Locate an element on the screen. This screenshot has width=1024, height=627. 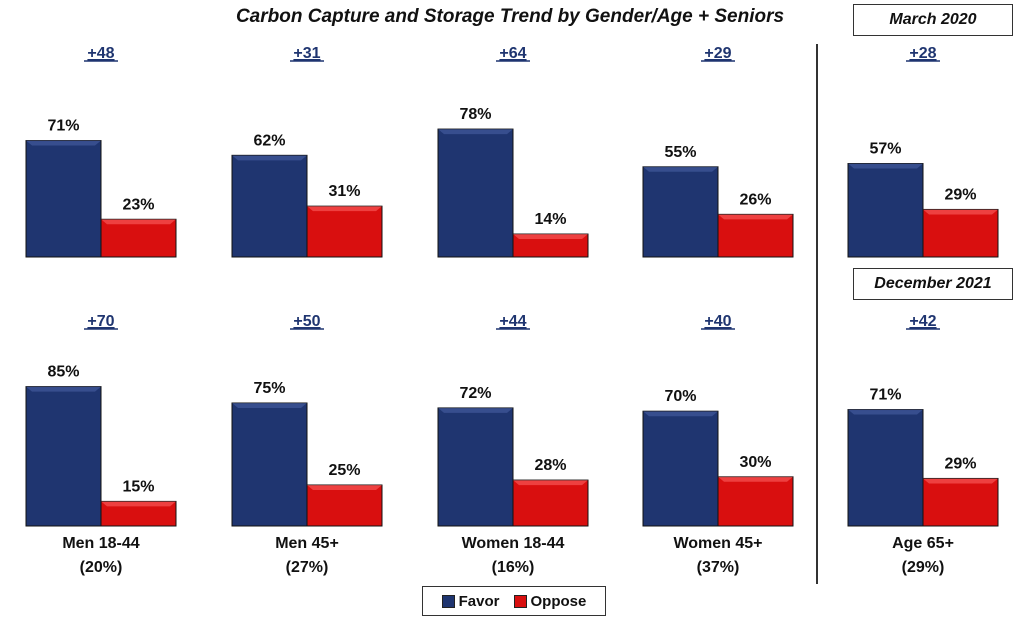
favor-bar-age-65--2020-bevel is located at coordinates (885, 166).